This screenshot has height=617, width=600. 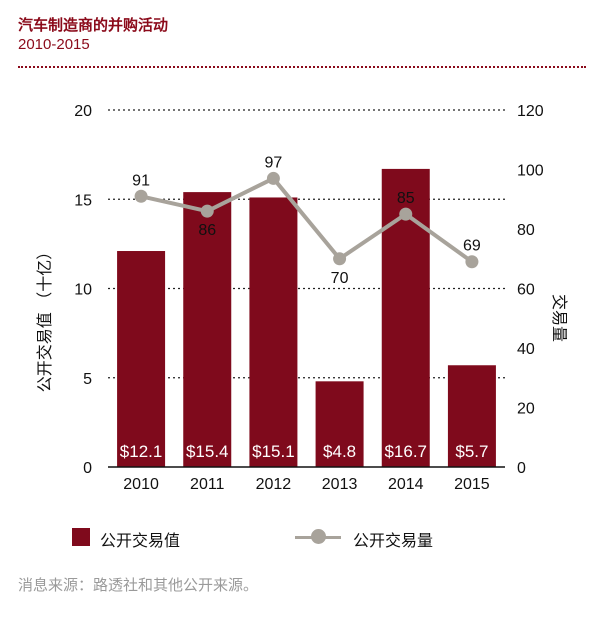 What do you see at coordinates (273, 451) in the screenshot?
I see `bar-value-label: $15.1` at bounding box center [273, 451].